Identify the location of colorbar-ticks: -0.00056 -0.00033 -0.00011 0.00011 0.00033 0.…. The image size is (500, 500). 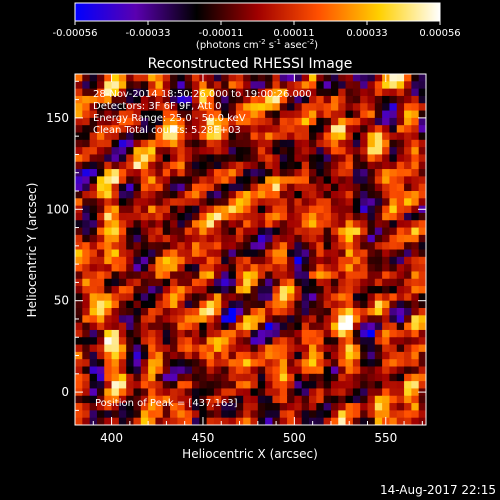
(257, 30).